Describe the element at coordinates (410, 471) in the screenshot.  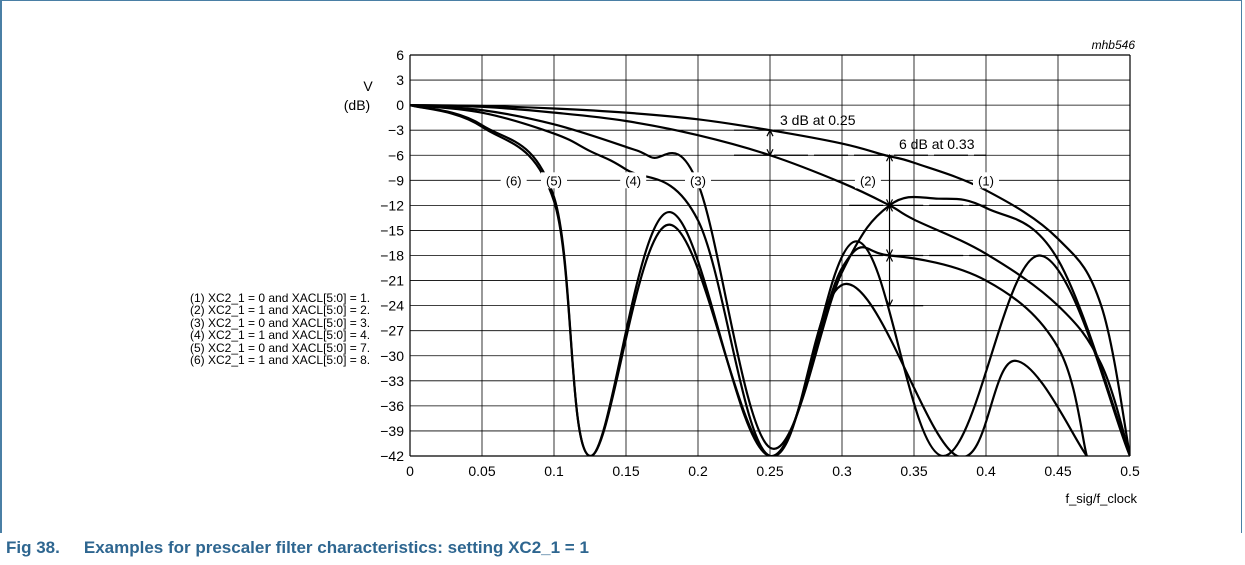
I see `x-tick-label: 0` at that location.